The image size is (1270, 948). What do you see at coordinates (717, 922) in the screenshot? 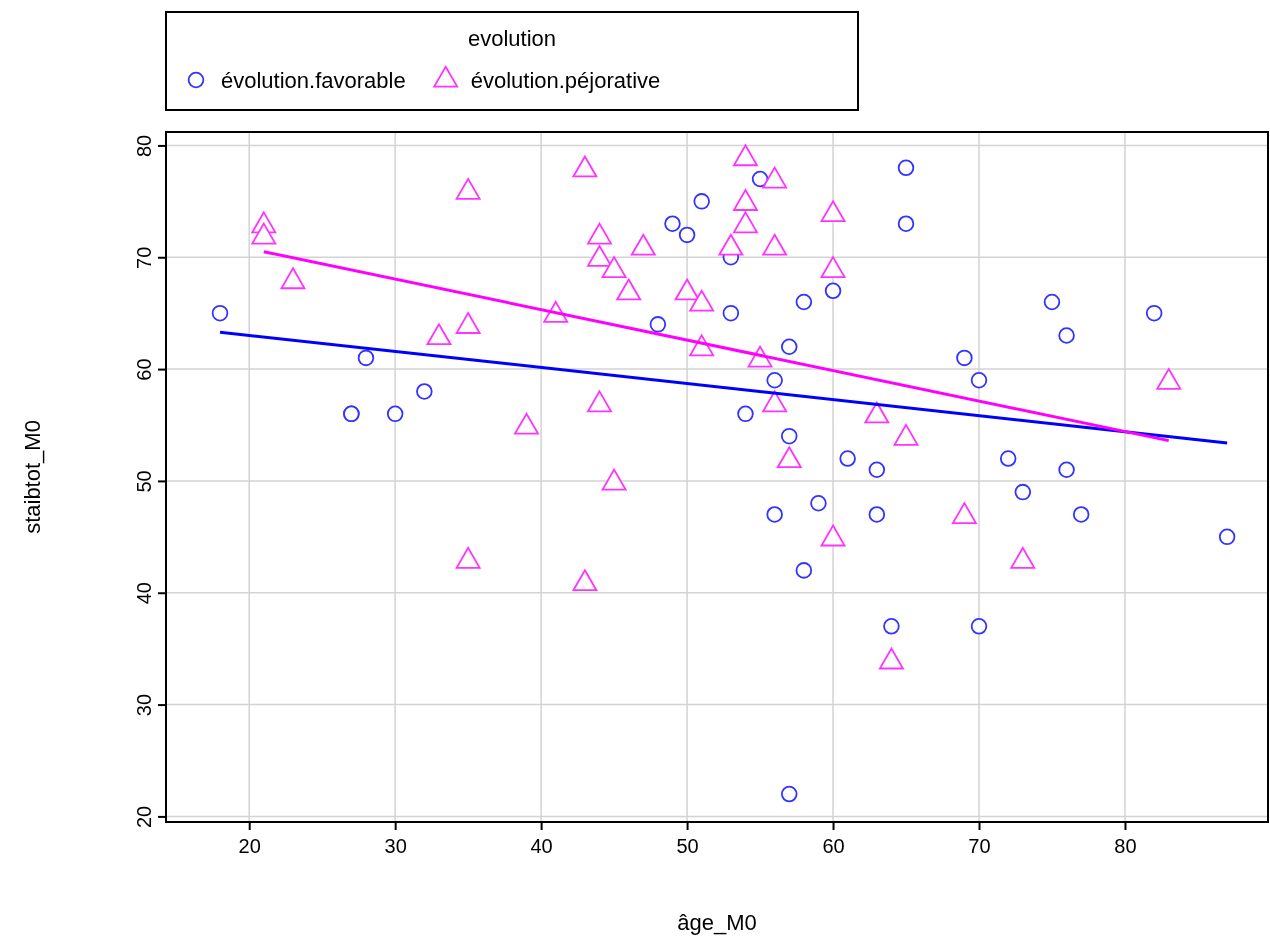
I see `x-axis-title: âge_M0` at bounding box center [717, 922].